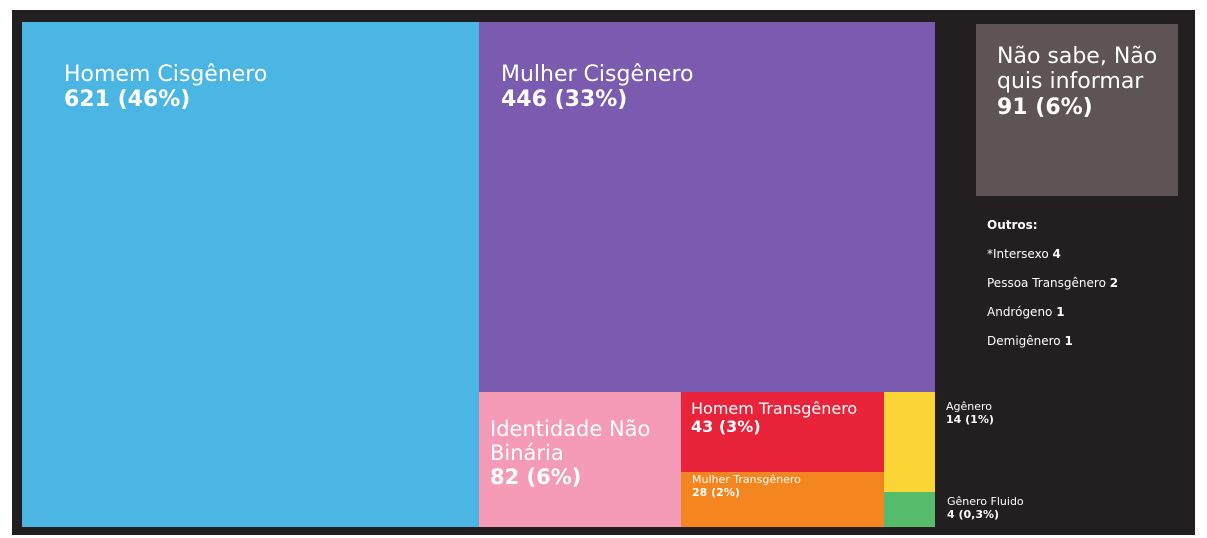 This screenshot has height=538, width=1207. I want to click on value-label: 91 (6%), so click(1045, 107).